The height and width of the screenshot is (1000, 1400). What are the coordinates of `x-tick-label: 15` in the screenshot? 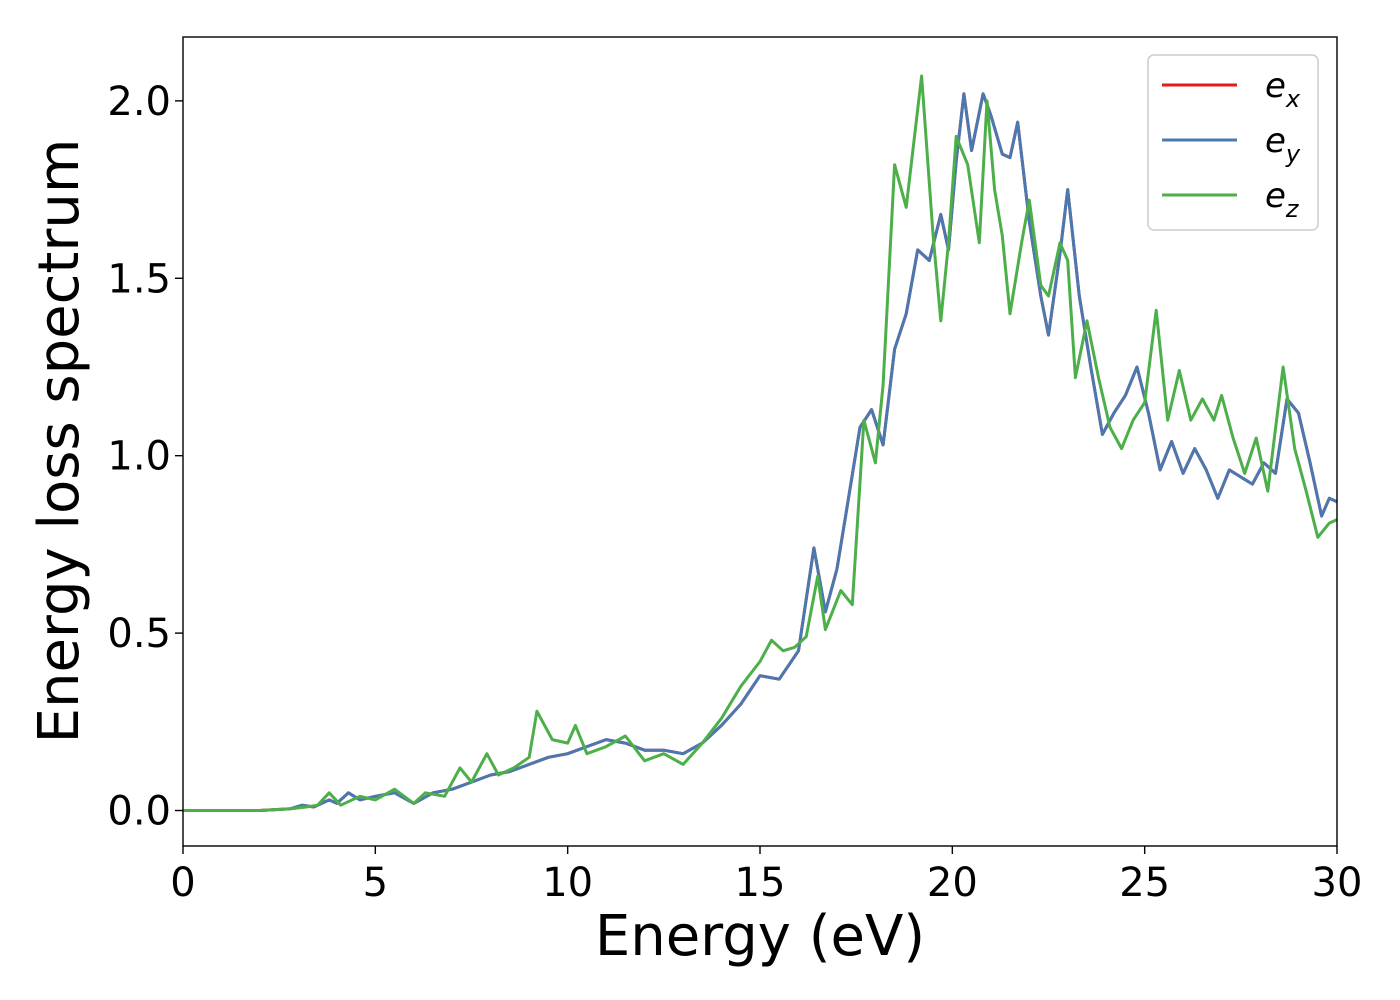 It's located at (760, 883).